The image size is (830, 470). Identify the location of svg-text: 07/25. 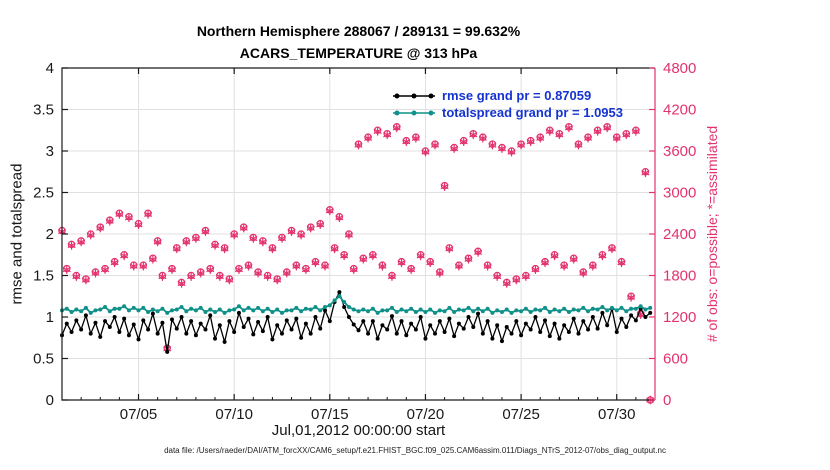
(521, 414).